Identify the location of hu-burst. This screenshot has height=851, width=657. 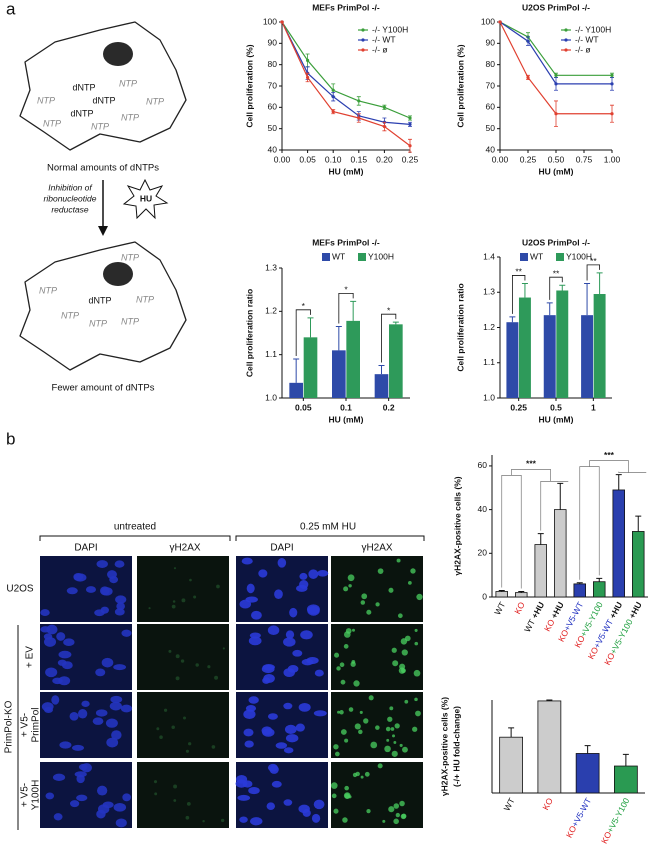
(145, 199).